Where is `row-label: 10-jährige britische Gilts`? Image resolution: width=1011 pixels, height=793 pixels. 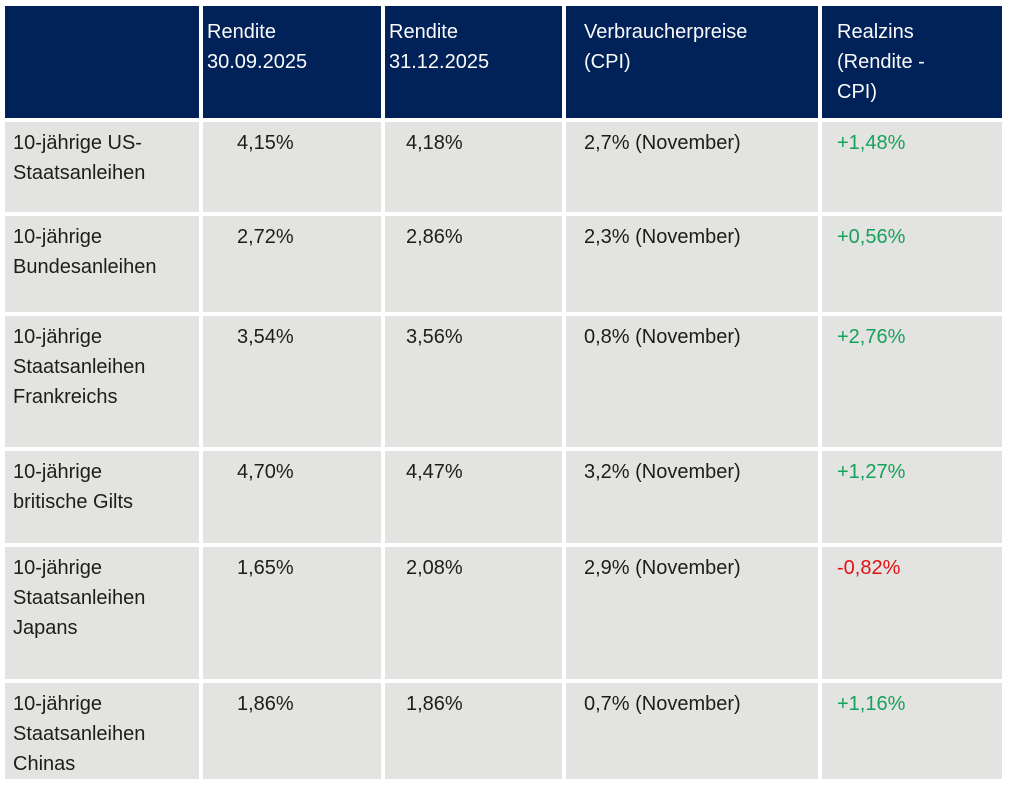
row-label: 10-jährige britische Gilts is located at coordinates (102, 497).